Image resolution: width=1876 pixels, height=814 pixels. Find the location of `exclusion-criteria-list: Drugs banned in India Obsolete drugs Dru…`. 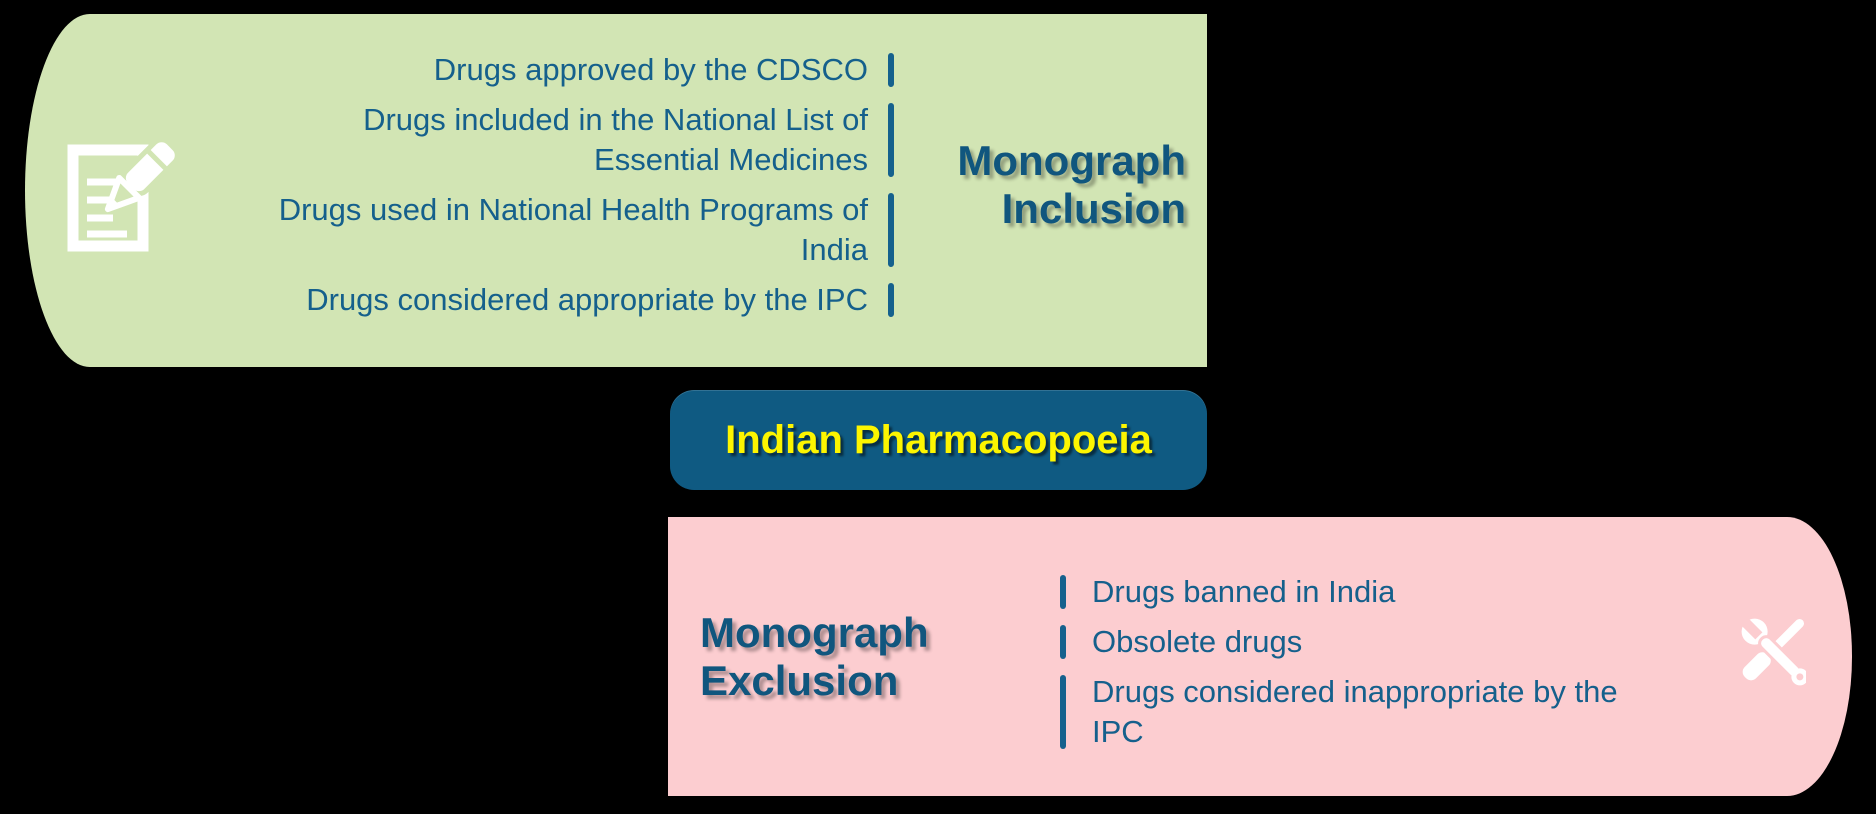

exclusion-criteria-list: Drugs banned in India Obsolete drugs Dru… is located at coordinates (1360, 662).